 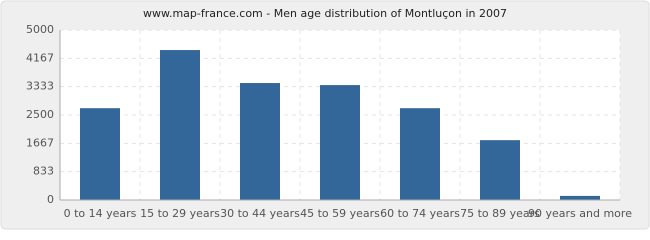 I want to click on x-tick-label: 60 to 74 years, so click(x=420, y=213).